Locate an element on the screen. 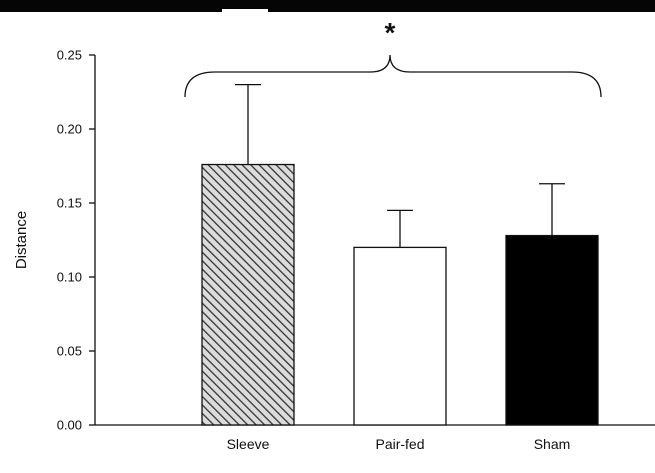  y-ticks: 0.00 0.05 0.10 0.15 0.20 0.25 is located at coordinates (76, 240).